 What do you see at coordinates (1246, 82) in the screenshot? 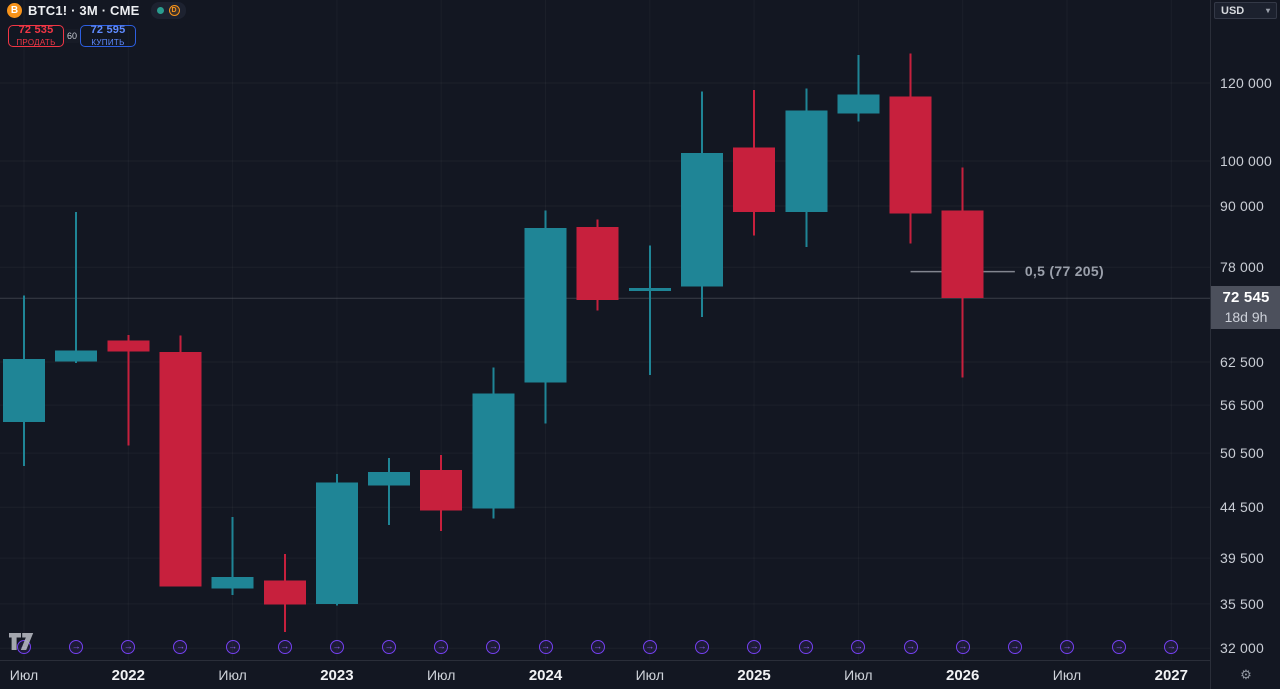
I see `price-tick-label: 120 000` at bounding box center [1246, 82].